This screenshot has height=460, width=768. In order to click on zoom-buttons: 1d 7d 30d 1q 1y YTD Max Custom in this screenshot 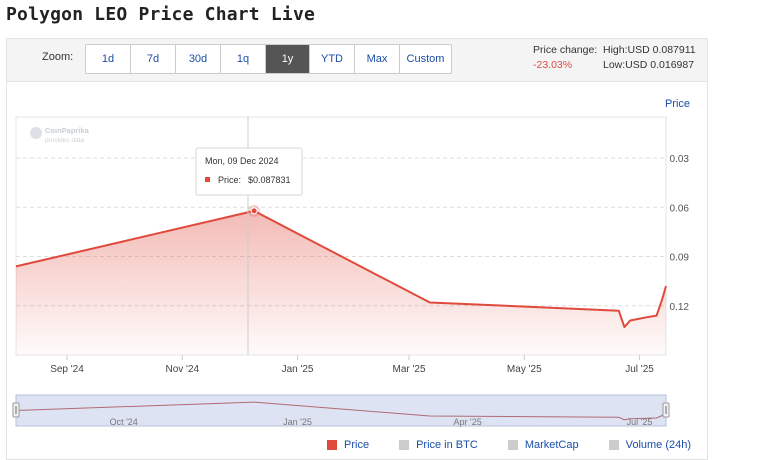, I will do `click(268, 59)`.